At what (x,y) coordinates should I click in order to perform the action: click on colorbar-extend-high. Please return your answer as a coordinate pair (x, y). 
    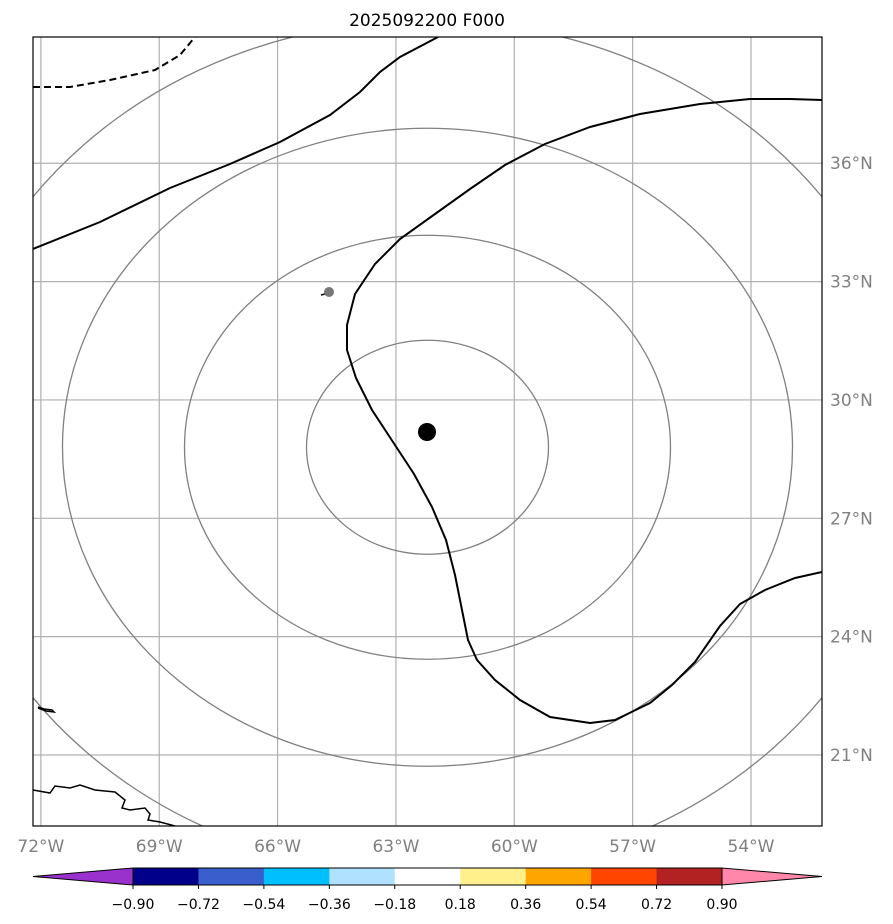
    Looking at the image, I should click on (772, 876).